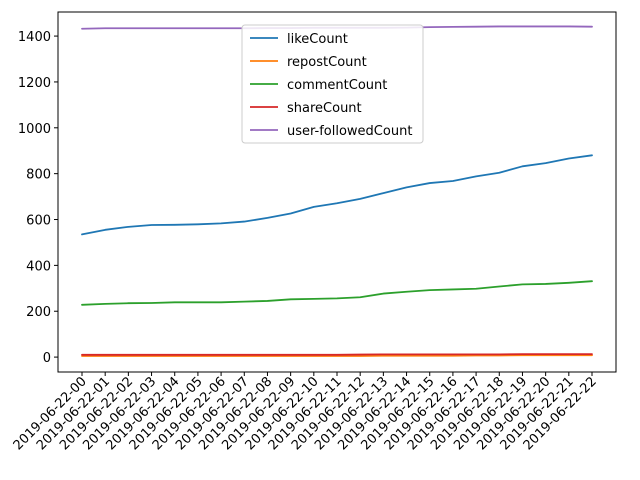 The image size is (640, 480). What do you see at coordinates (337, 195) in the screenshot?
I see `series-line-likeCount` at bounding box center [337, 195].